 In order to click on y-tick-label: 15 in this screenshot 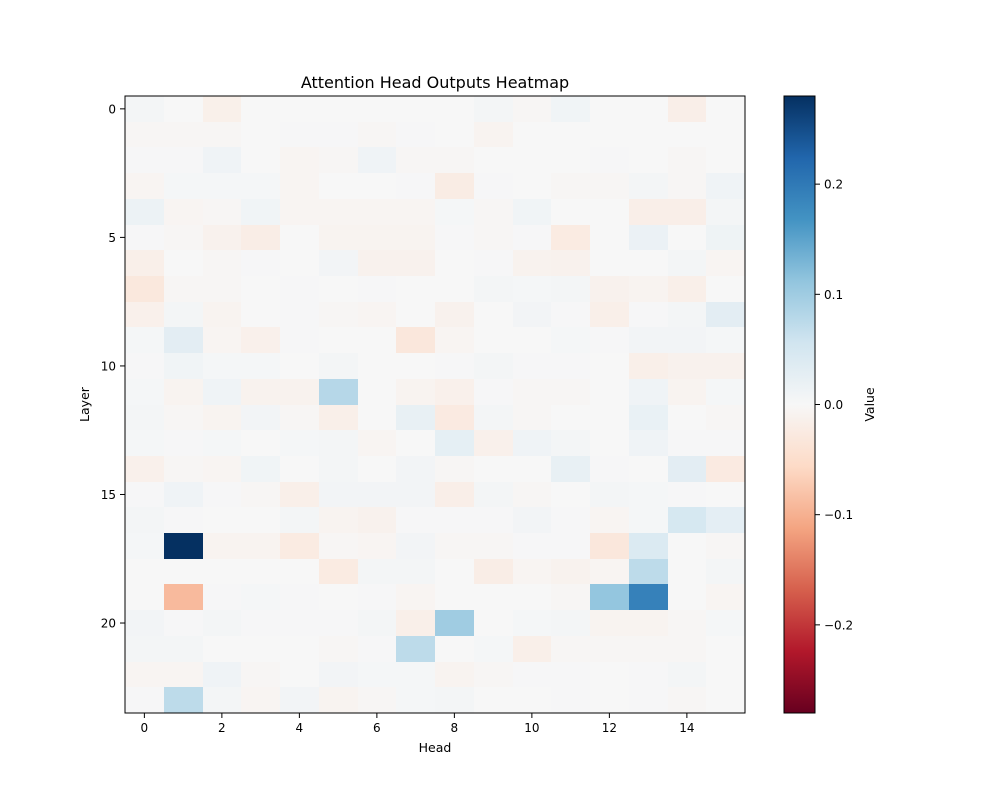, I will do `click(108, 495)`.